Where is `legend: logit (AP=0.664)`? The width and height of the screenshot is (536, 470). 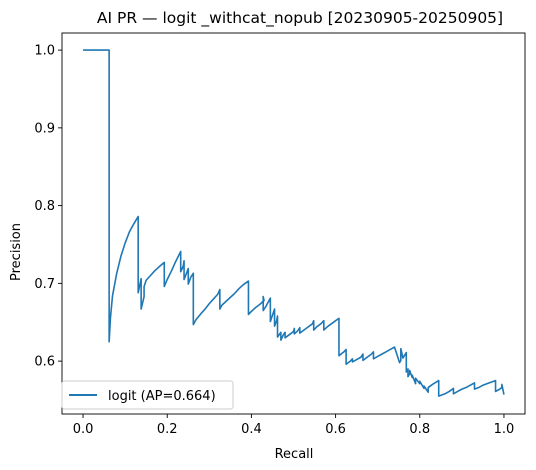
legend: logit (AP=0.664) is located at coordinates (147, 395).